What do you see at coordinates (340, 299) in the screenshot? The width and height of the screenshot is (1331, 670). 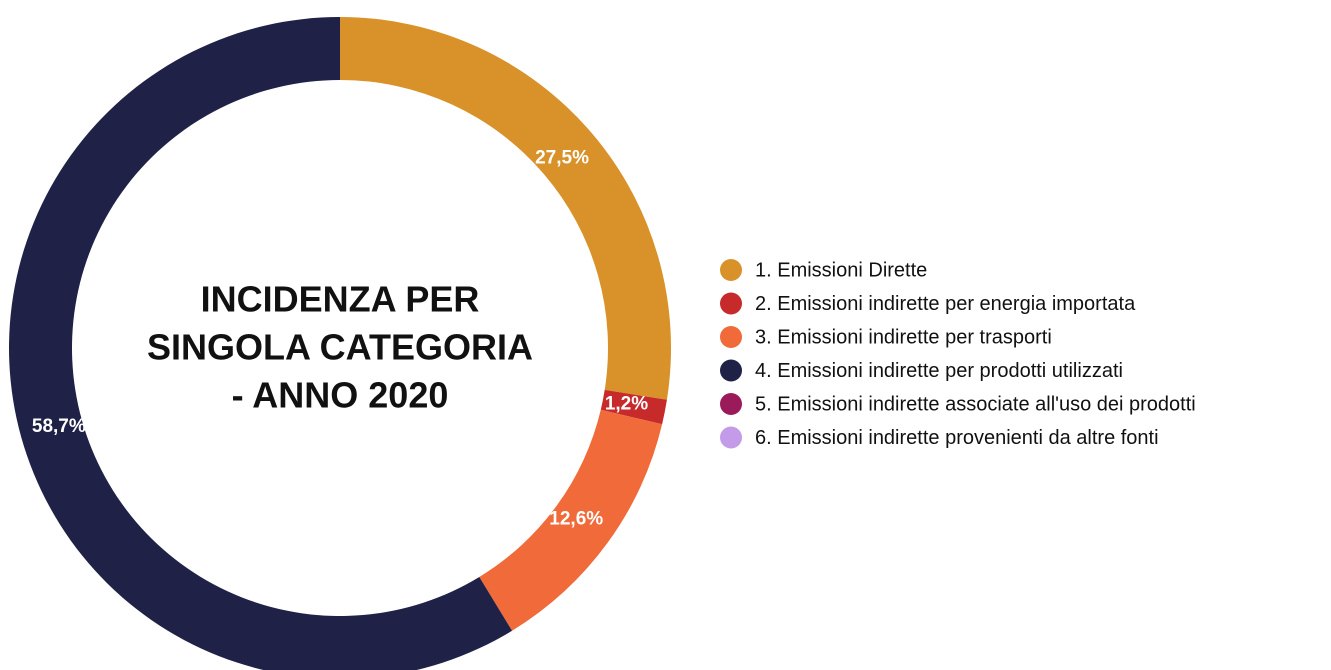 I see `title-line: INCIDENZA PER` at bounding box center [340, 299].